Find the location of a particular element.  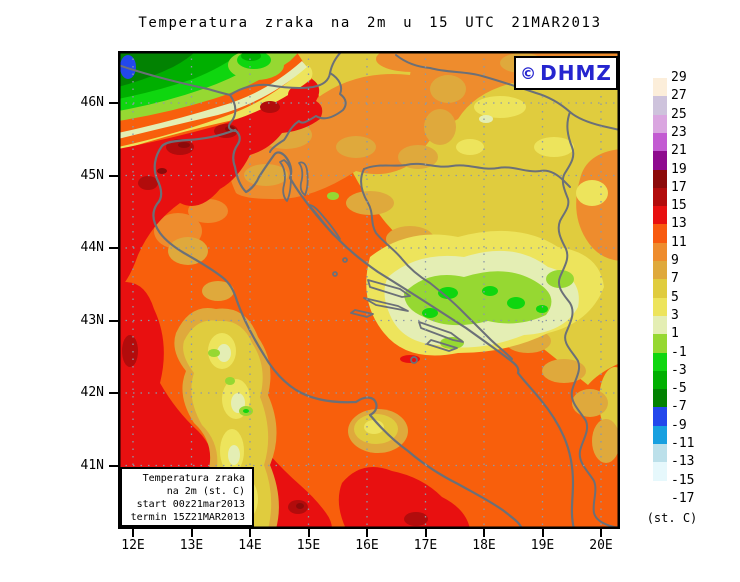

colorbar-tick-label: -15 is located at coordinates (683, 480).